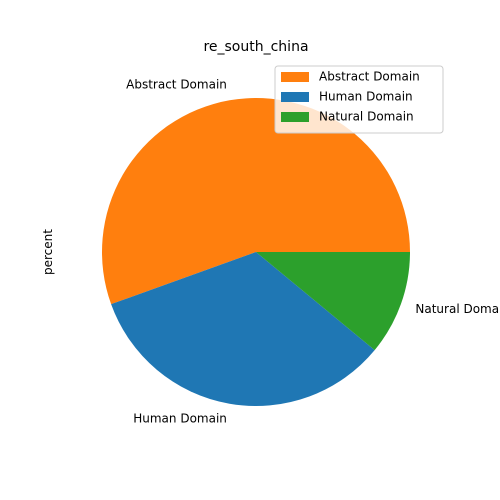  I want to click on legend-label-human-domain: Human Domain, so click(366, 97).